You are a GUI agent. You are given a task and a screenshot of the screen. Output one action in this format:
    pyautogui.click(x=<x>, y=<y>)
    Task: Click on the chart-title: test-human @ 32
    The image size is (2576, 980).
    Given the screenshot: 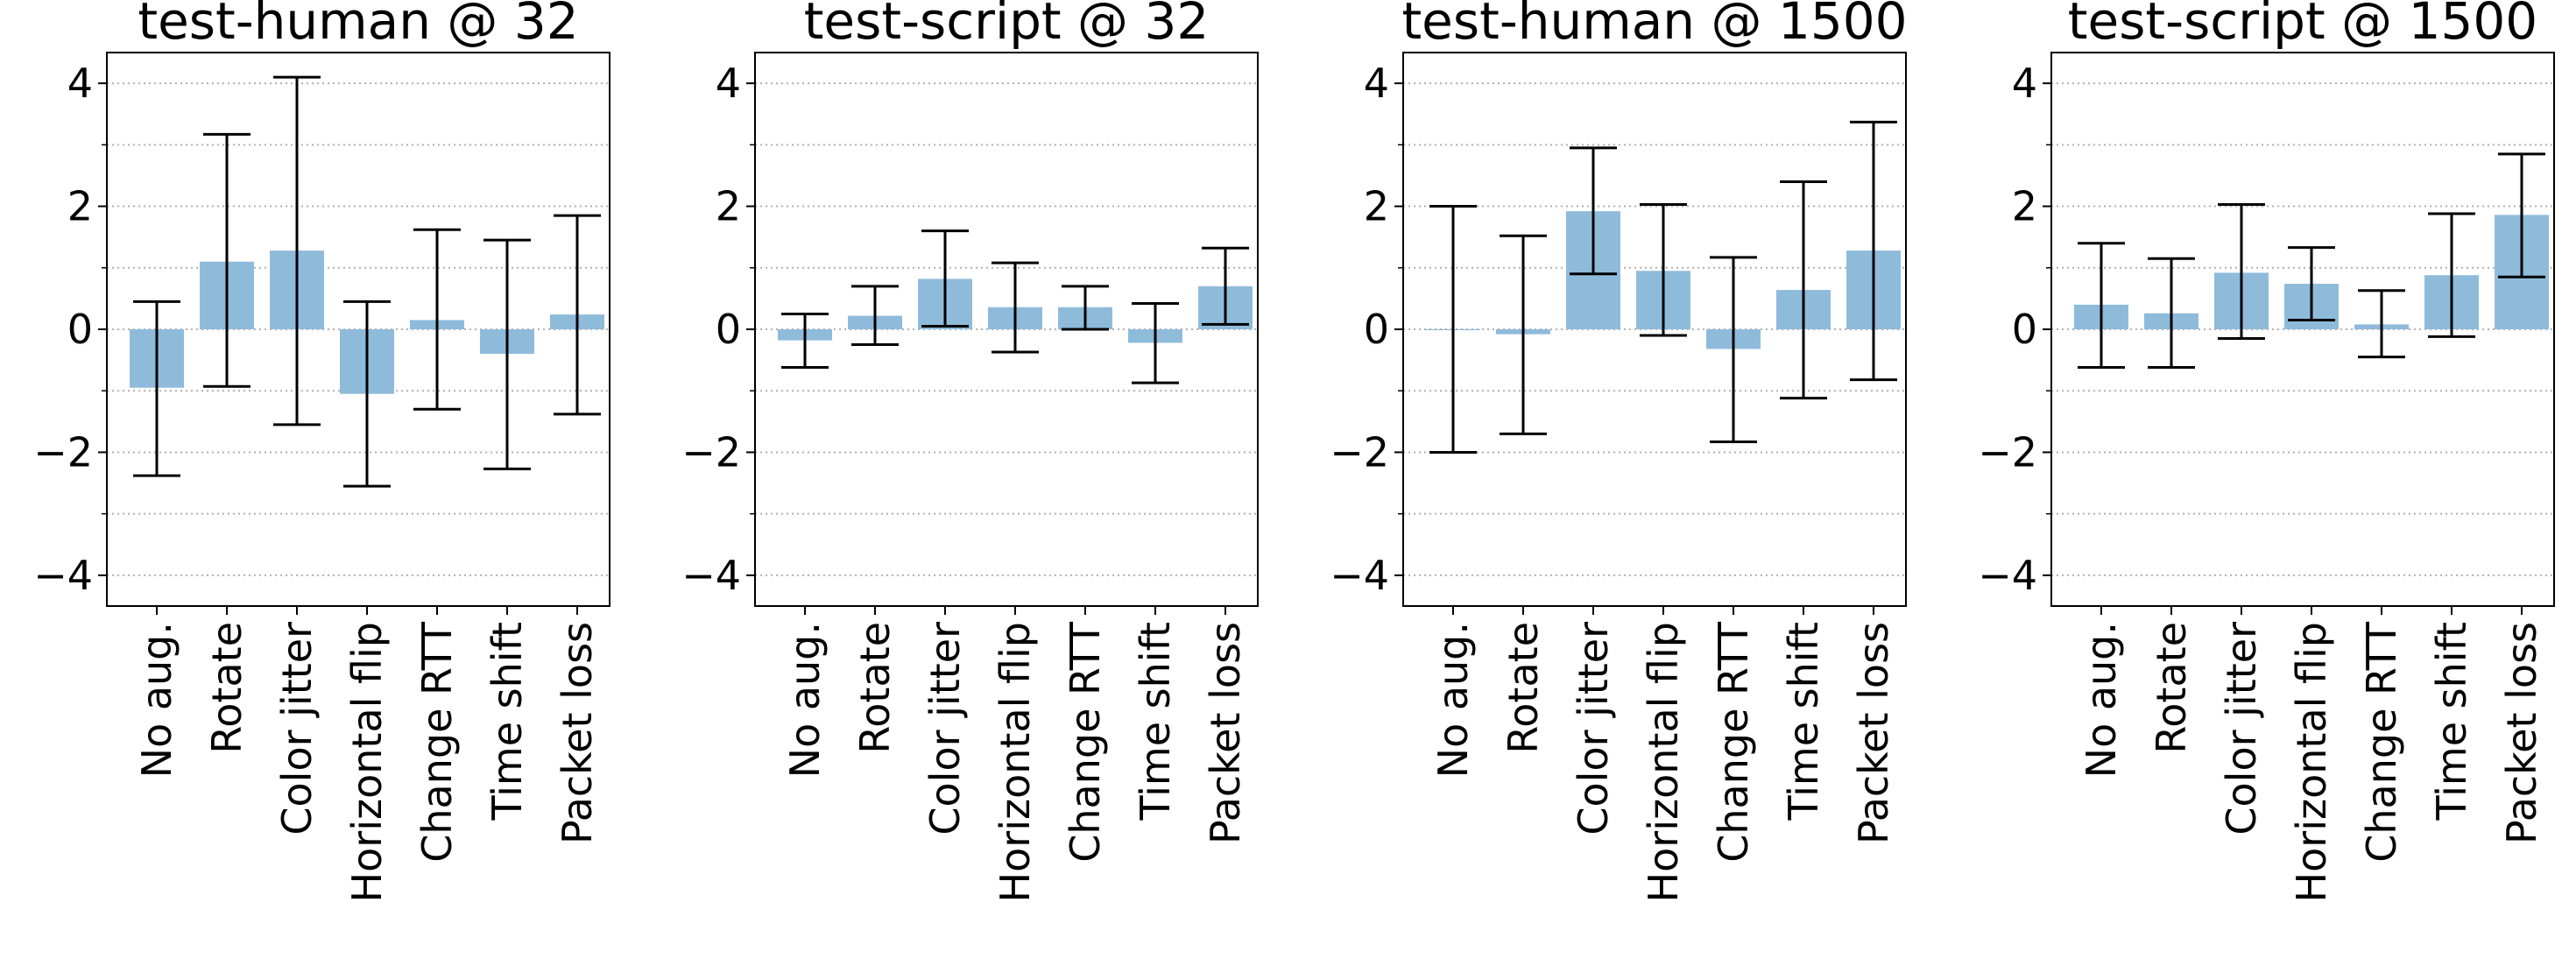 What is the action you would take?
    pyautogui.click(x=358, y=26)
    